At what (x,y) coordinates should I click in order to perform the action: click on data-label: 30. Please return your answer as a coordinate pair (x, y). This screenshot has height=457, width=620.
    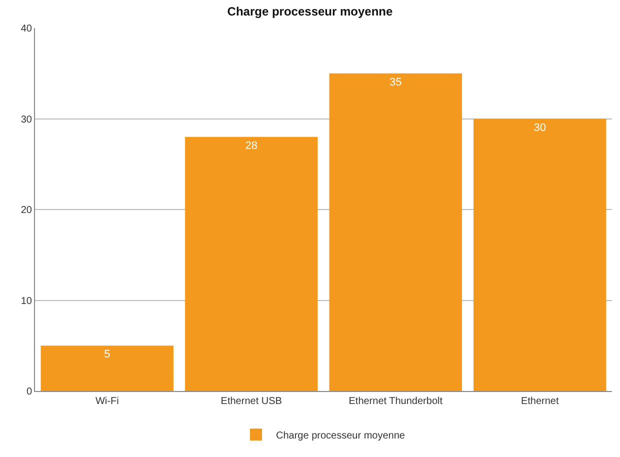
    Looking at the image, I should click on (540, 128).